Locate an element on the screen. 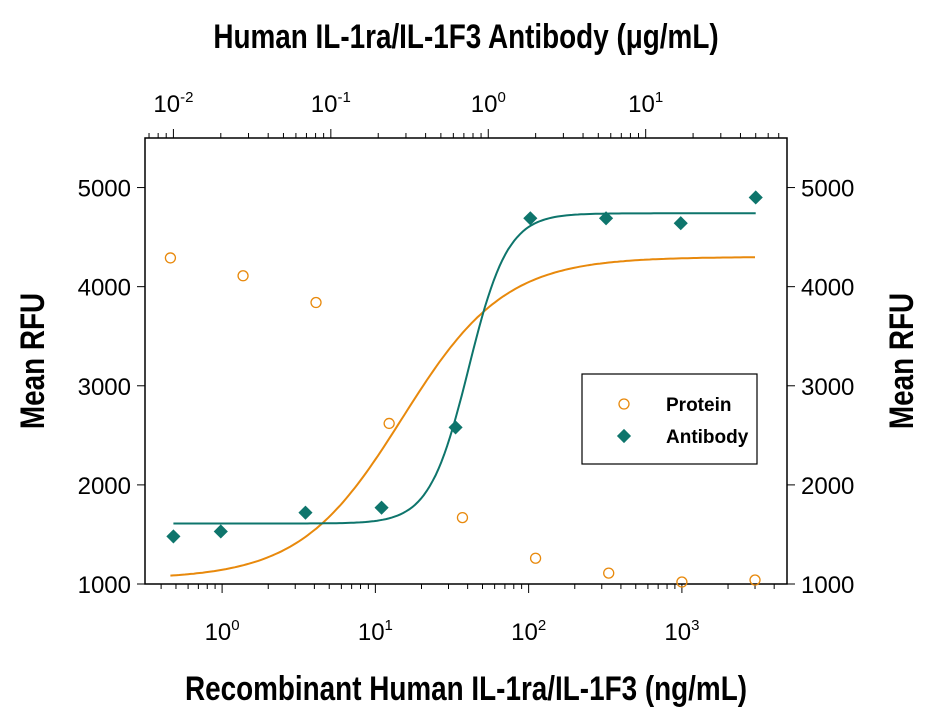 The height and width of the screenshot is (722, 929). left-y-tick-label: 1000 is located at coordinates (104, 585).